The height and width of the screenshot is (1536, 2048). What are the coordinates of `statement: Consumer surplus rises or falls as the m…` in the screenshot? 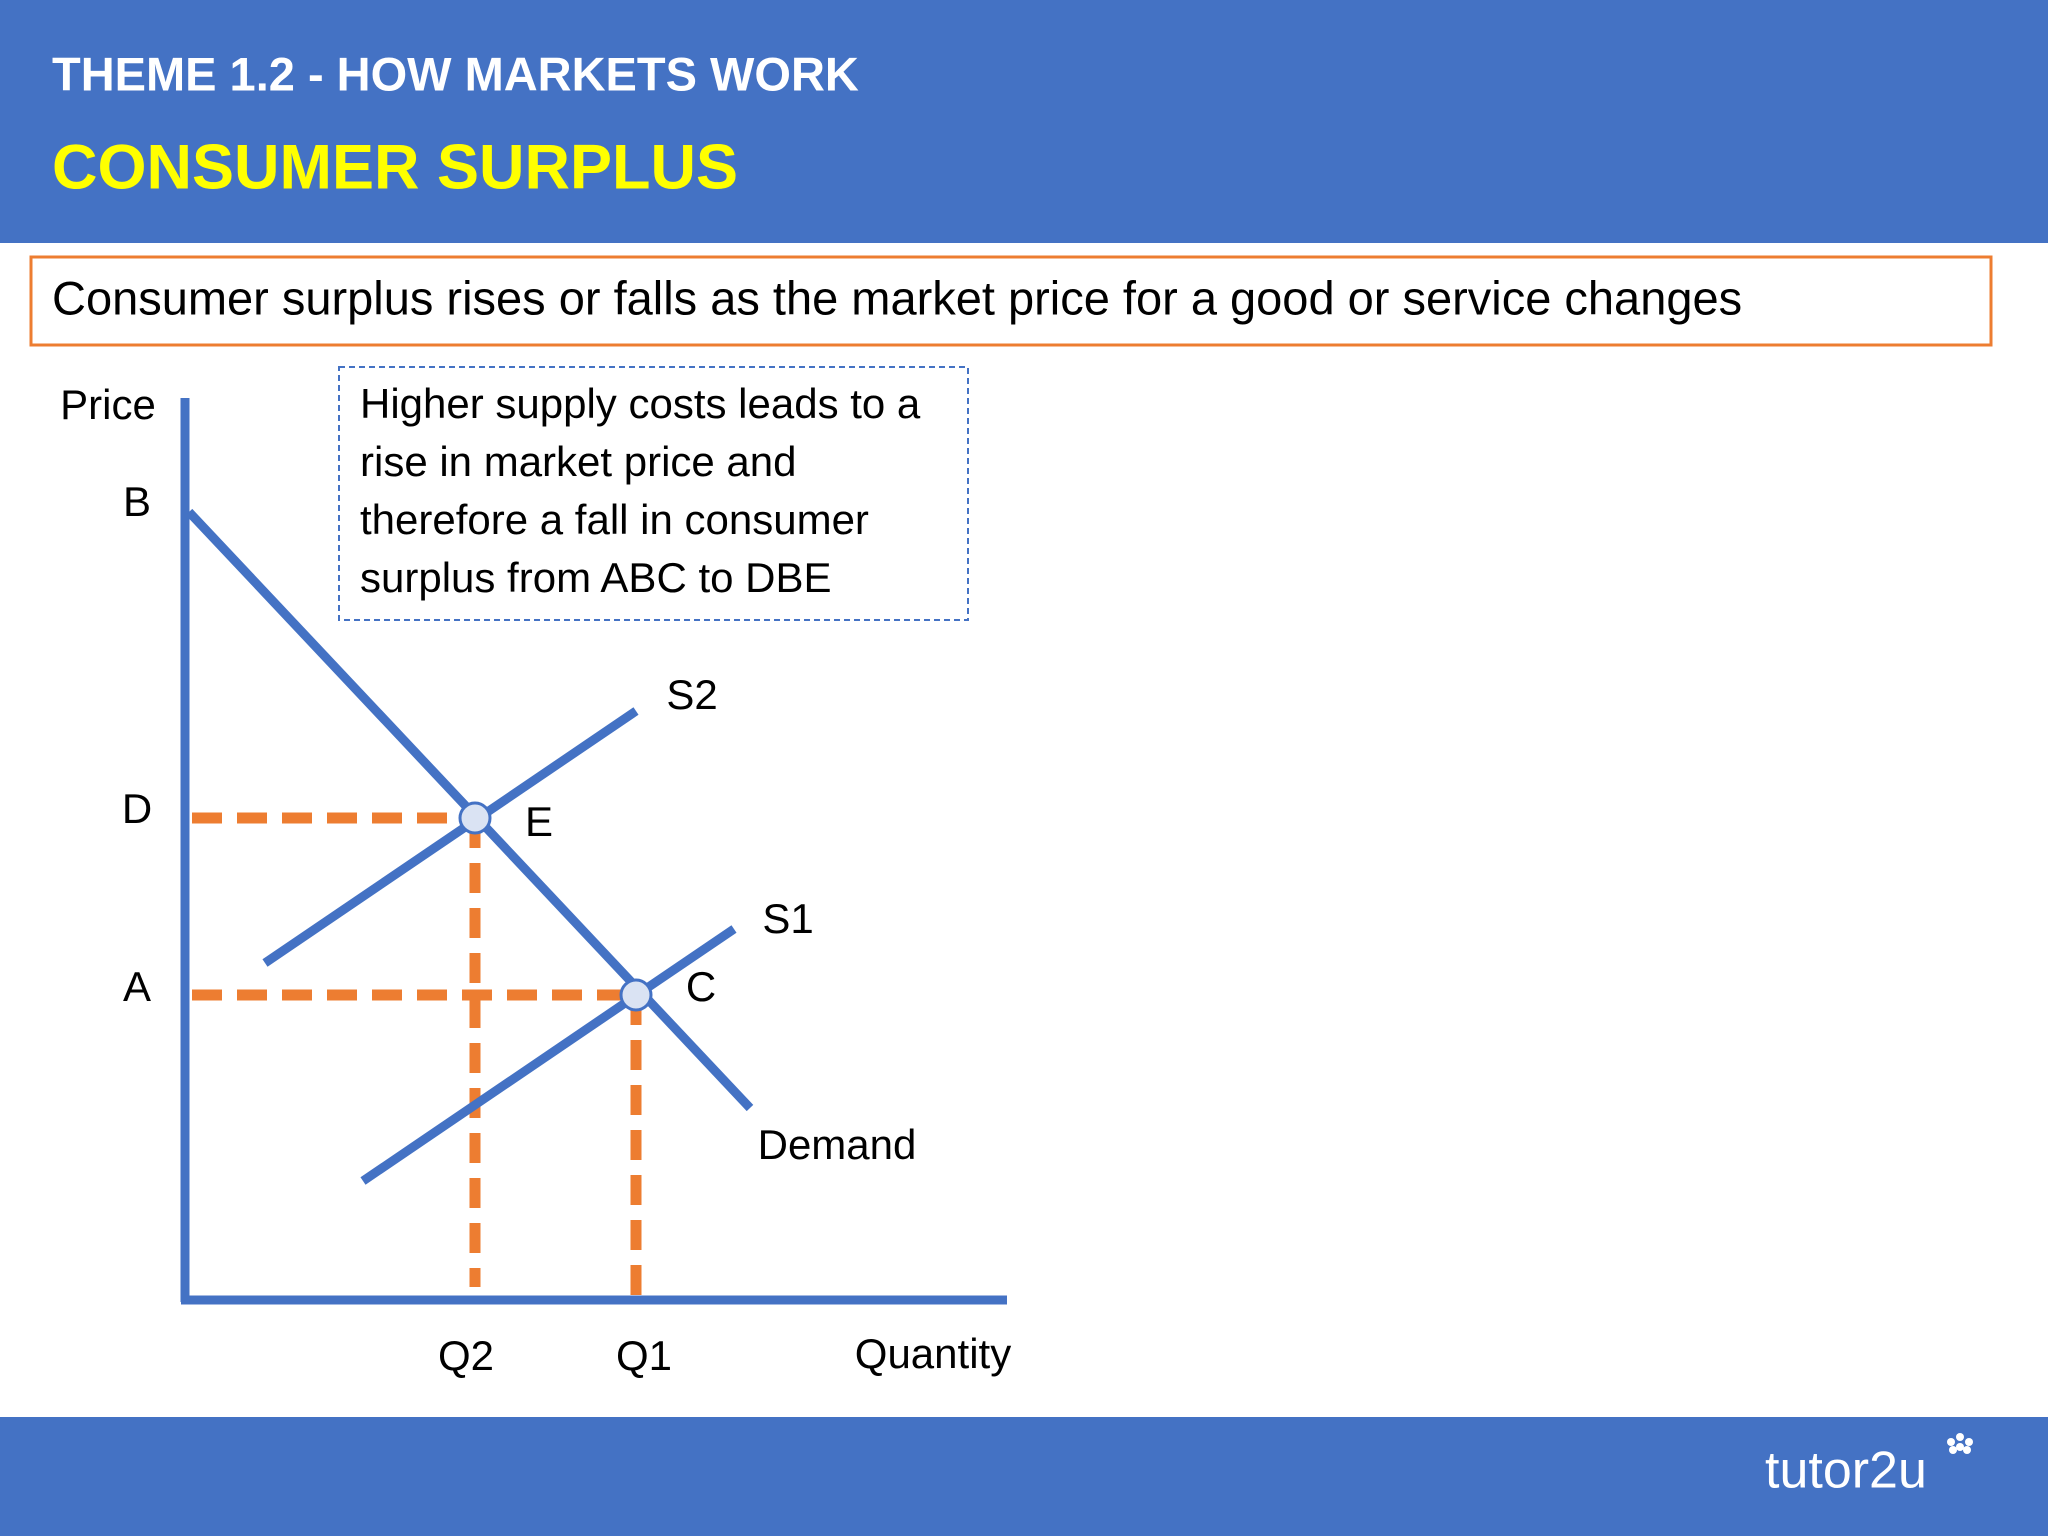 It's located at (897, 297).